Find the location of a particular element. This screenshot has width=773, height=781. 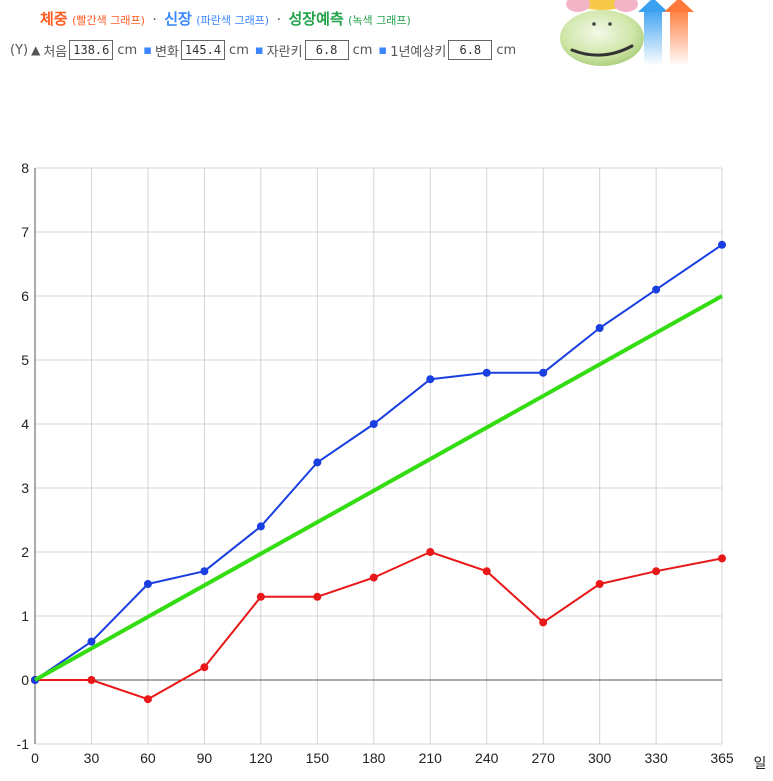

y-tick-label: -1 is located at coordinates (23, 744).